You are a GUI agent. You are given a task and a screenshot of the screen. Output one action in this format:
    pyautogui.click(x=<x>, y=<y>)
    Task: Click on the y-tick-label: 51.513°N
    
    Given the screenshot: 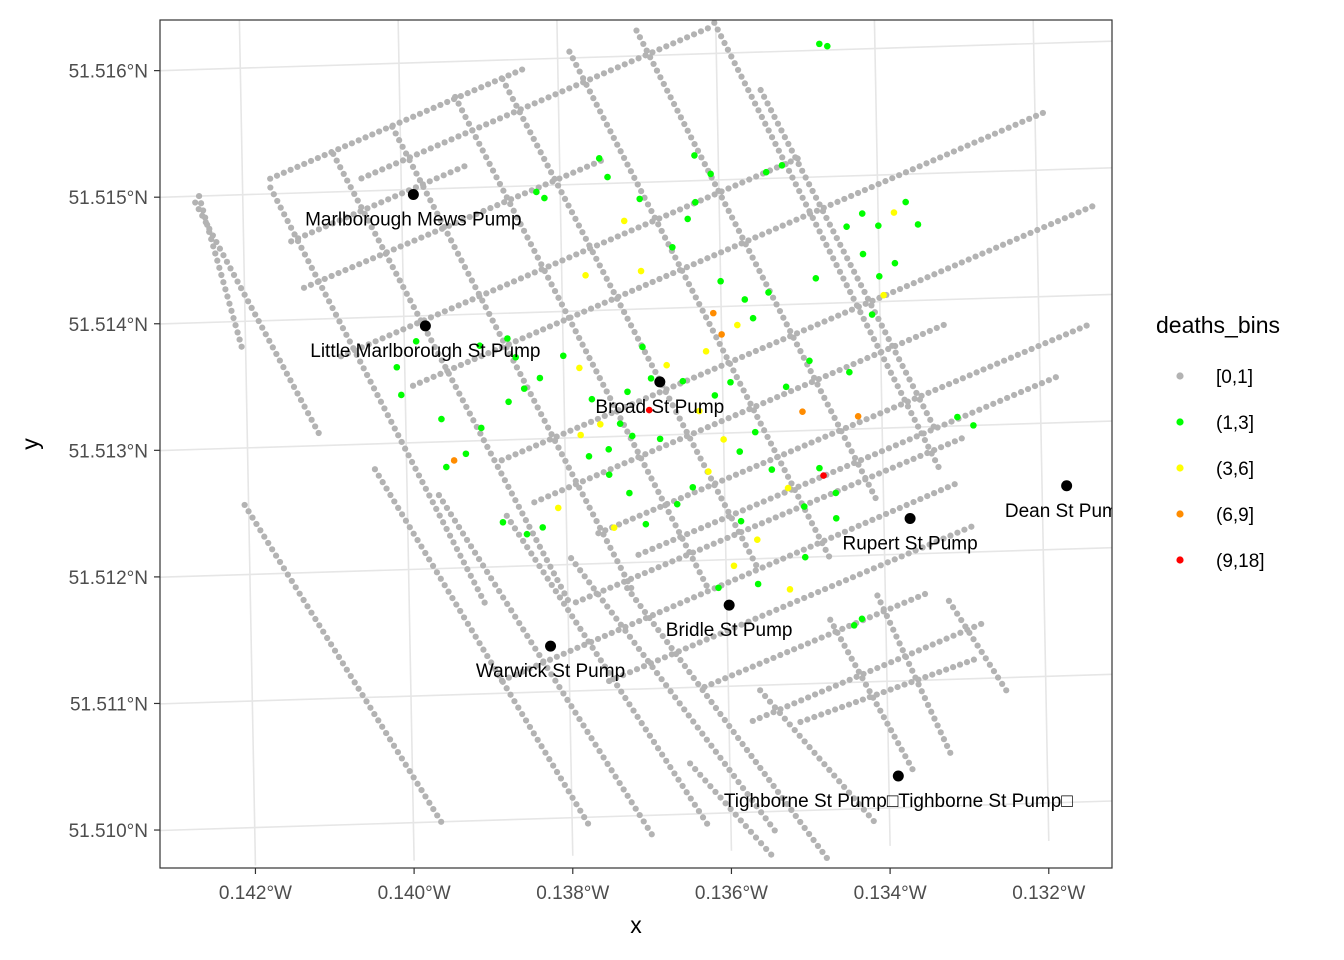 What is the action you would take?
    pyautogui.click(x=108, y=451)
    